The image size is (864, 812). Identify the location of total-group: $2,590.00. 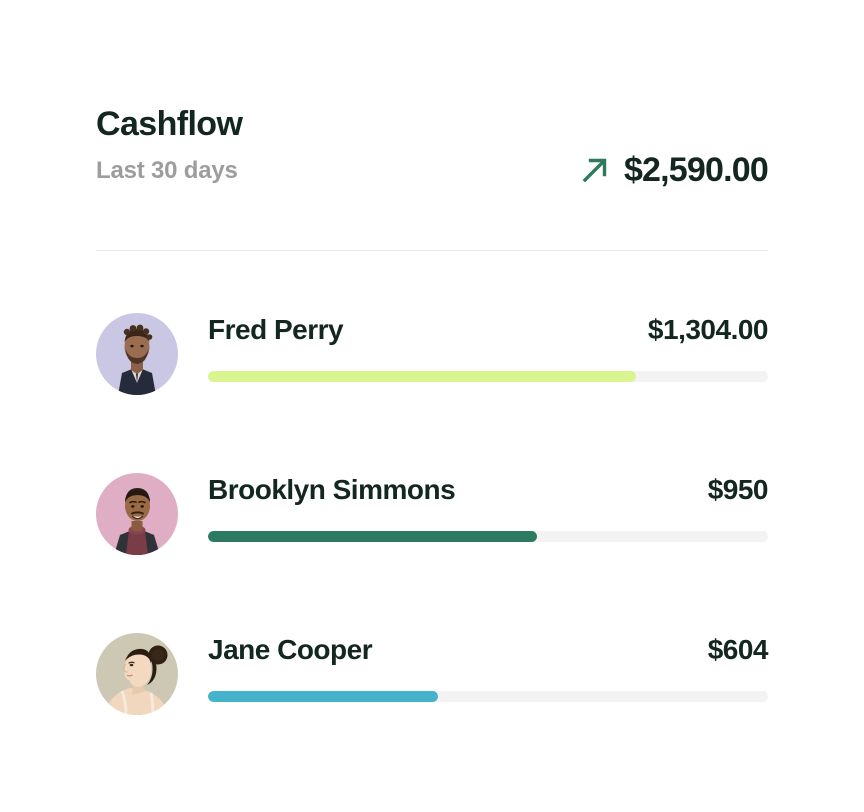
(674, 170).